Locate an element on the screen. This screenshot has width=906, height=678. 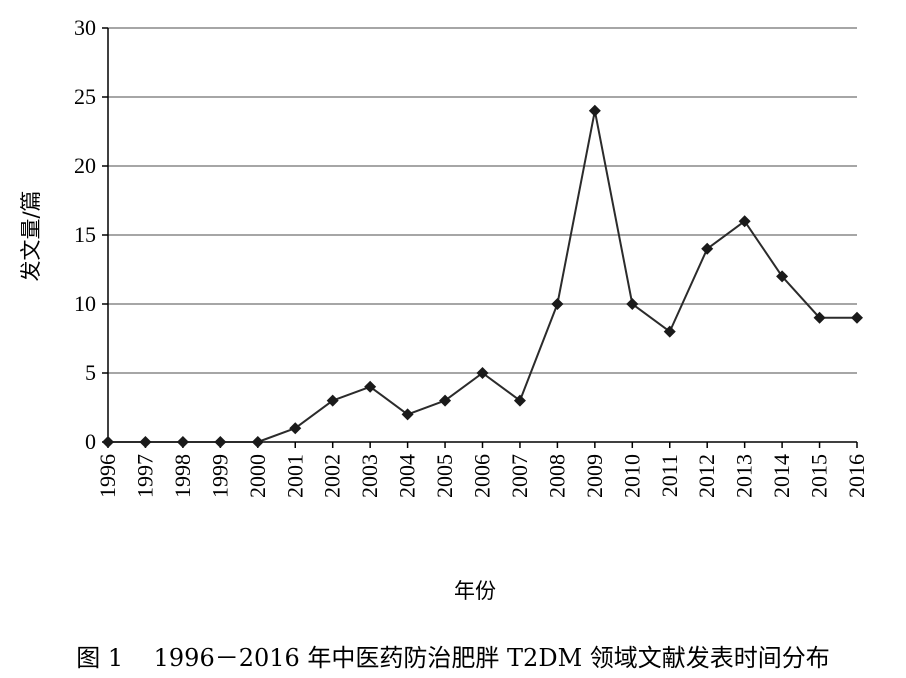
x-tick-label: 2003 is located at coordinates (369, 476).